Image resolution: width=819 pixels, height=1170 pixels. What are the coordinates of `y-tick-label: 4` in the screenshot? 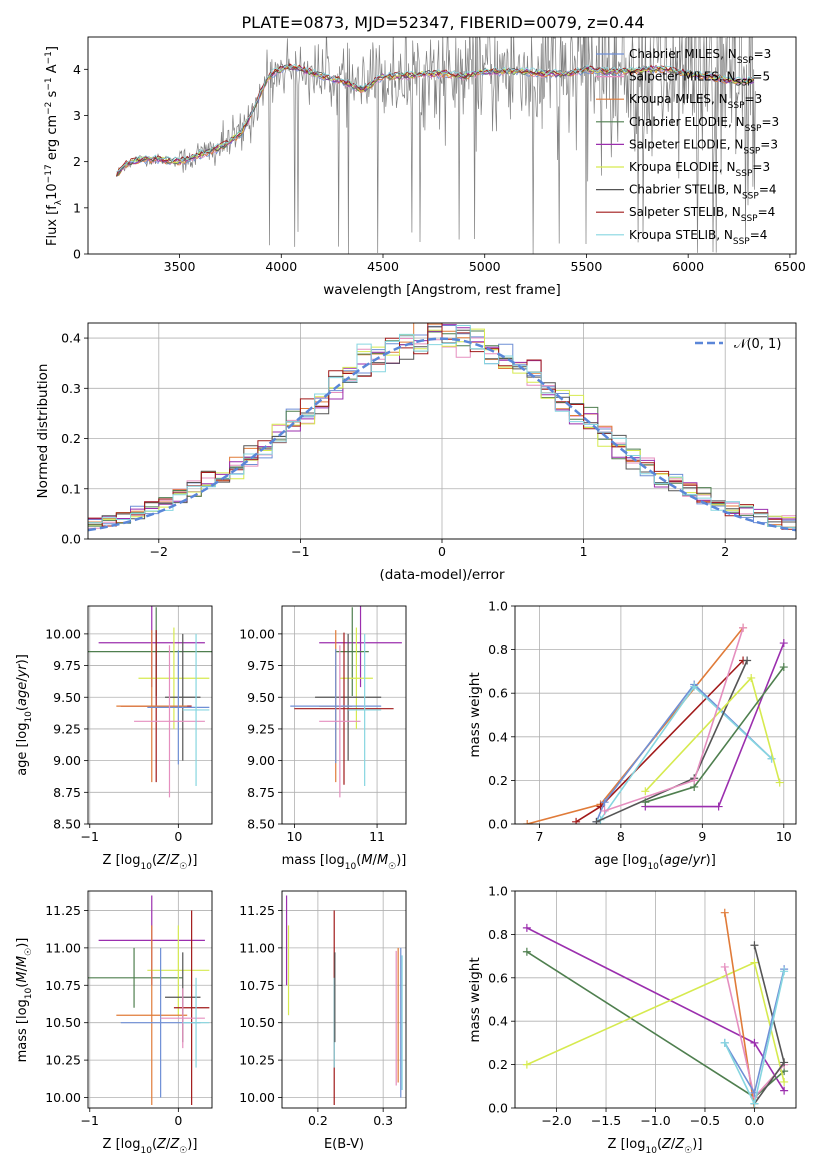 It's located at (77, 69).